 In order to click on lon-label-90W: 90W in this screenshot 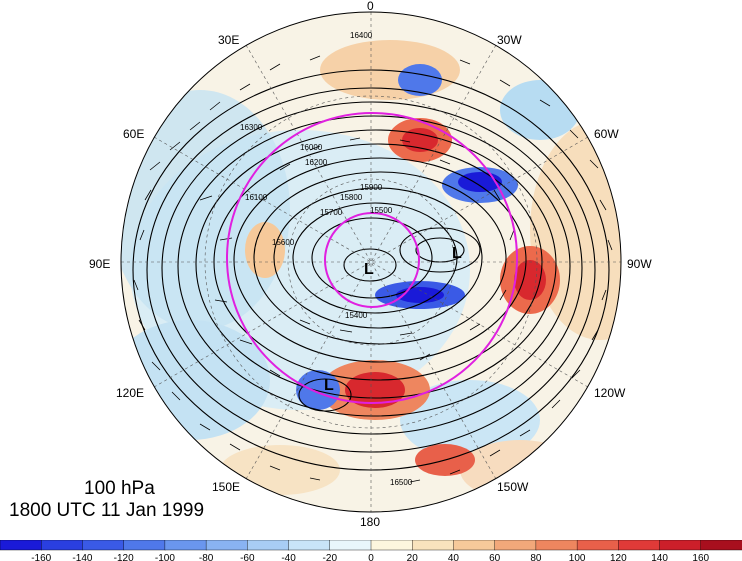, I will do `click(639, 264)`.